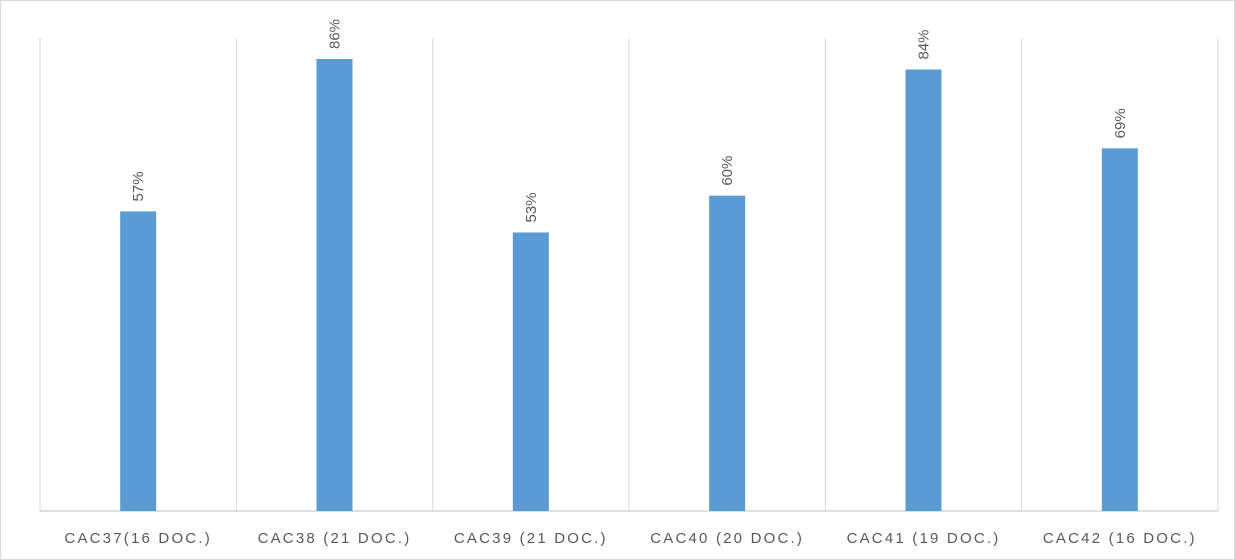  I want to click on x-tick-label: CAC38 (21 DOC.), so click(335, 538).